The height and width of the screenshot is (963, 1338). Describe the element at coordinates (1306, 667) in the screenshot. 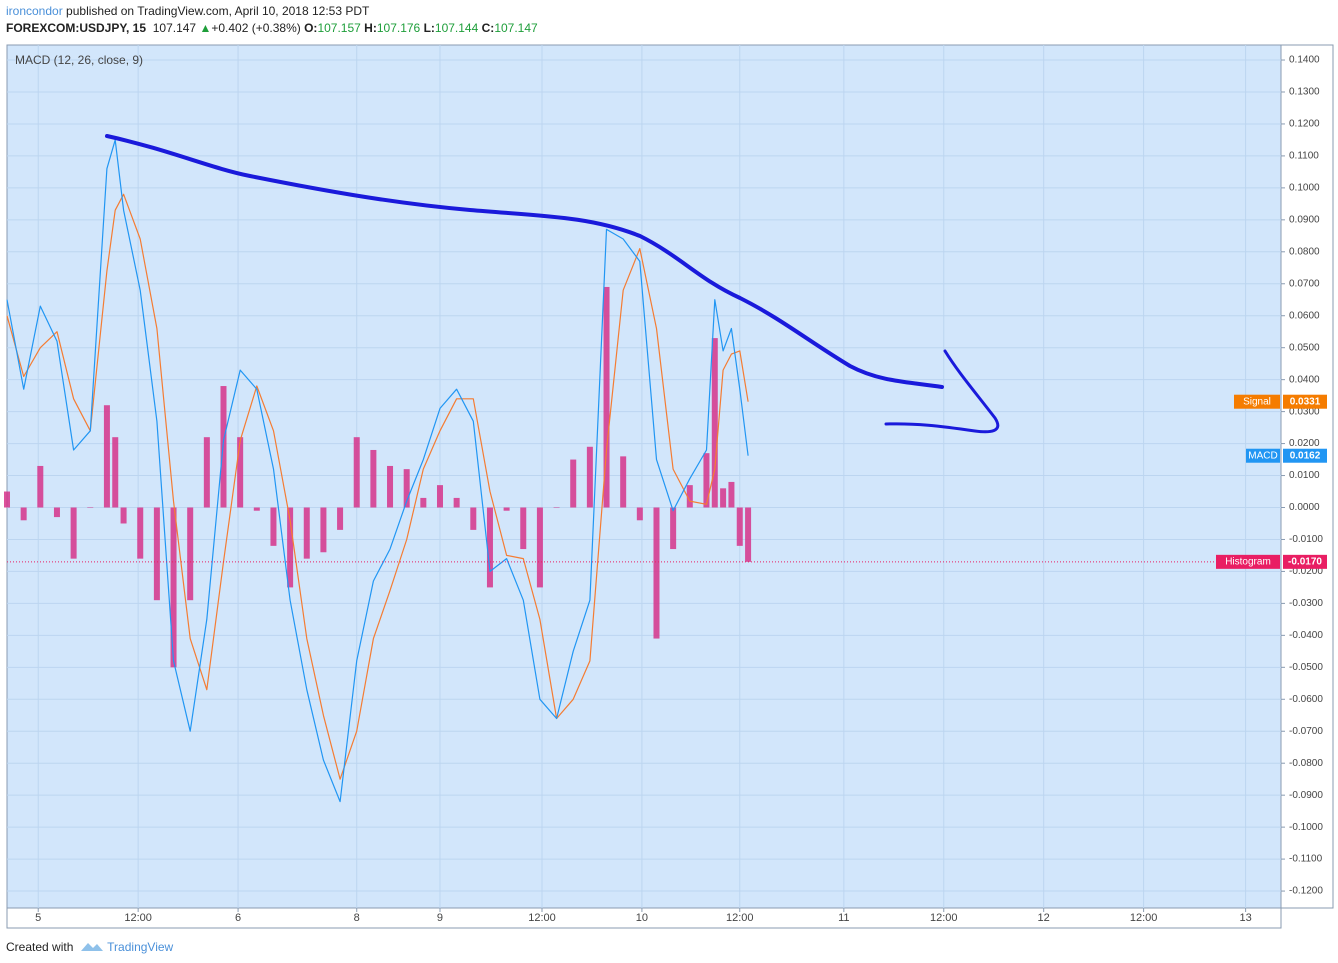

I see `y-tick-label: -0.0500` at that location.